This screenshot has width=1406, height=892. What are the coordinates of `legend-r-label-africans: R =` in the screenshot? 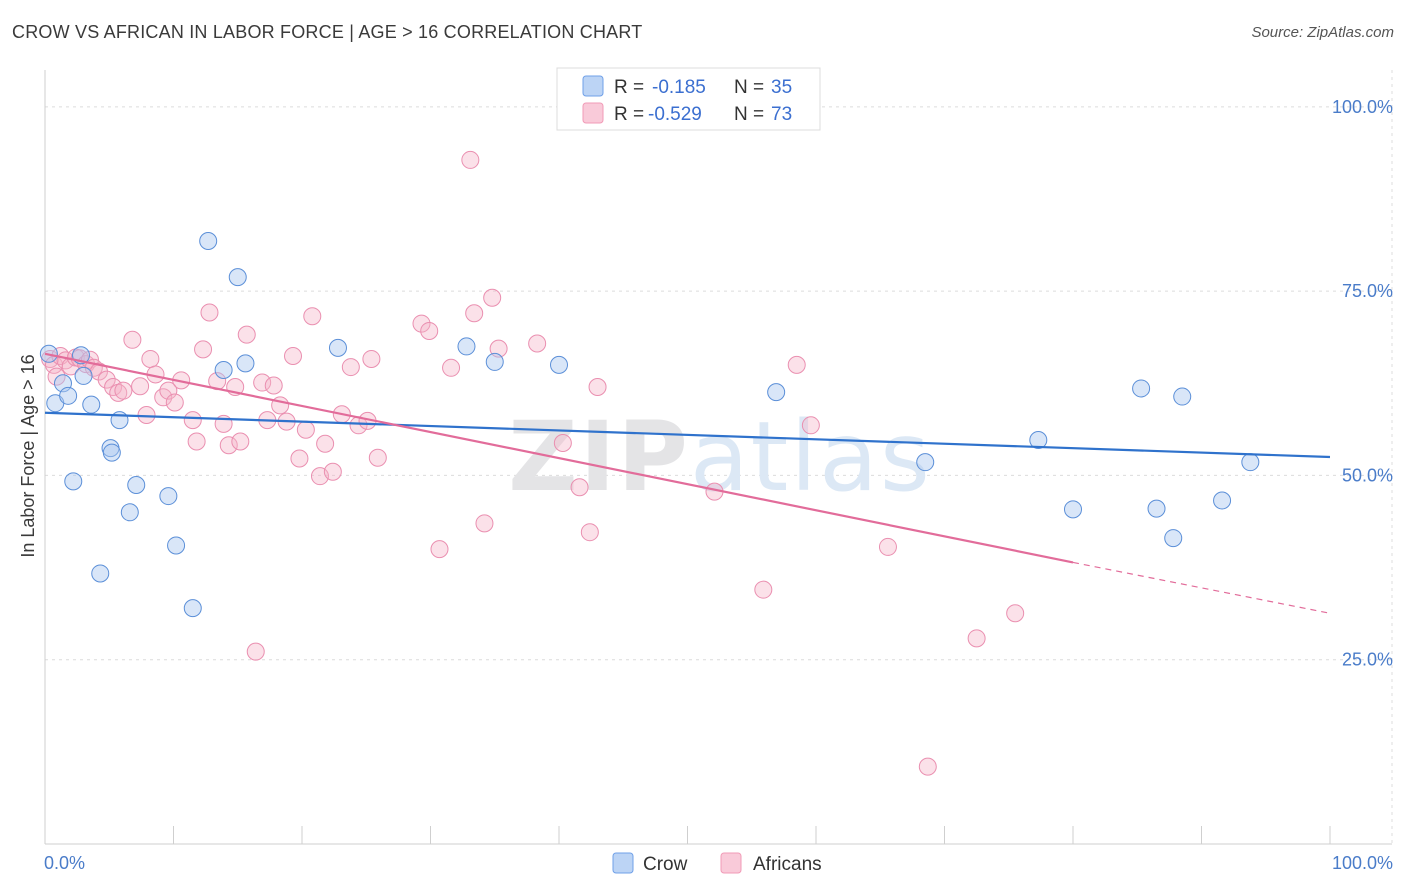 It's located at (629, 114).